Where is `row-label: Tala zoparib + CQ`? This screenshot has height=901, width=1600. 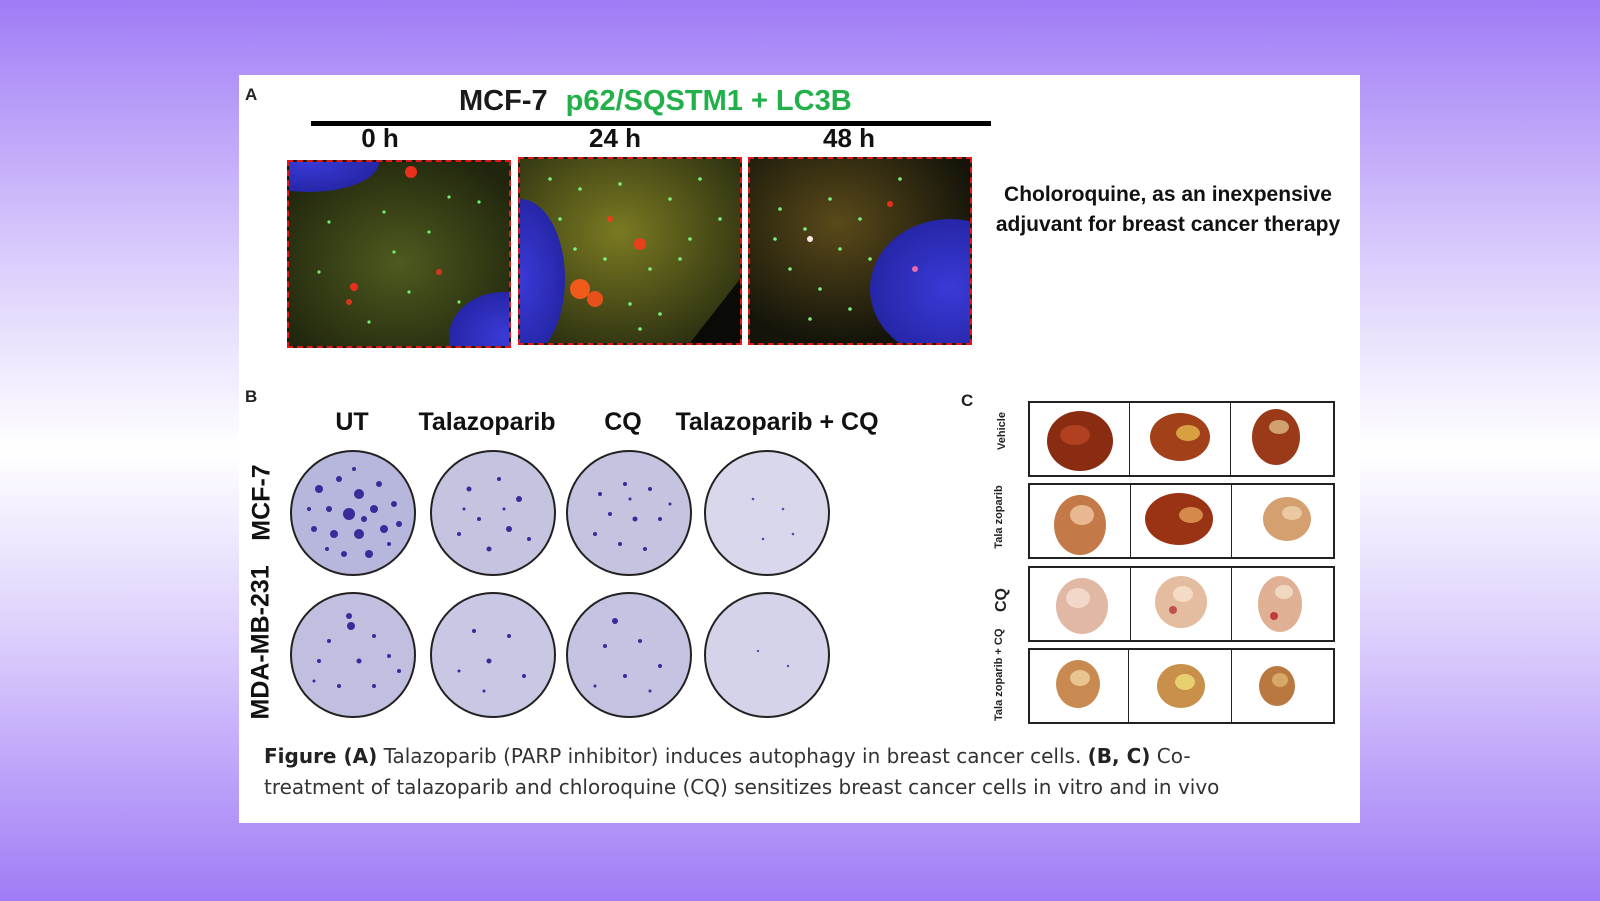 row-label: Tala zoparib + CQ is located at coordinates (999, 674).